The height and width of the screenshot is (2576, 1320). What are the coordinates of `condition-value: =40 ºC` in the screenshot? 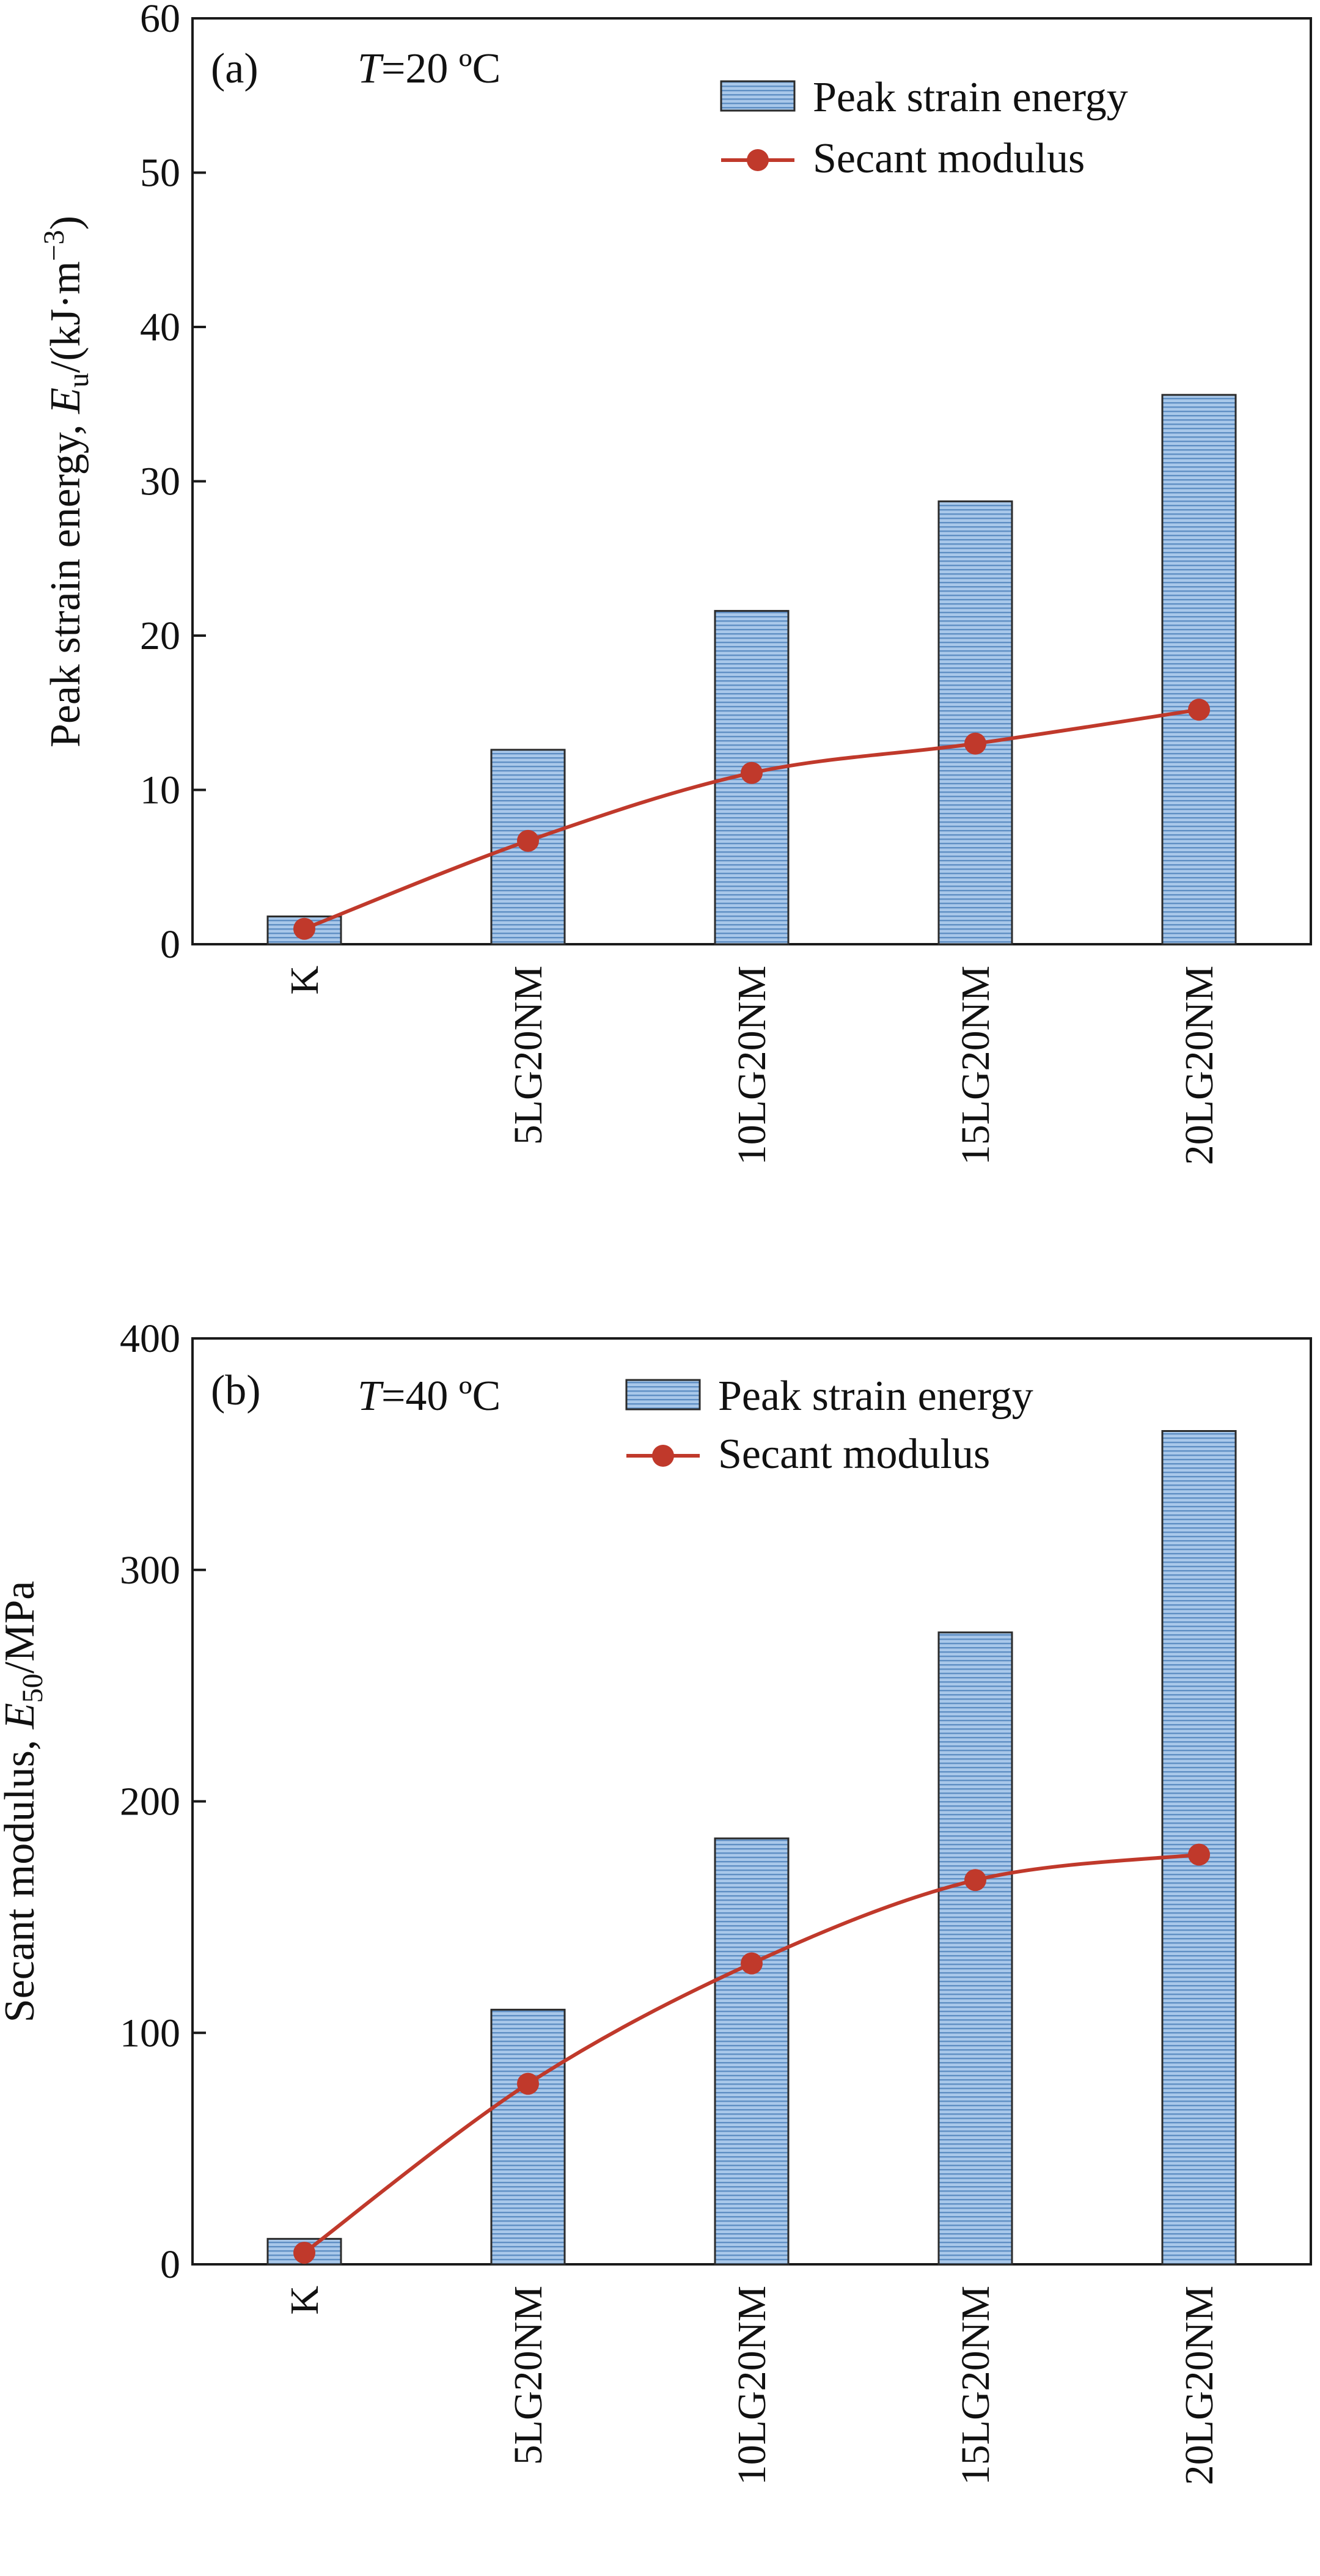 It's located at (441, 1396).